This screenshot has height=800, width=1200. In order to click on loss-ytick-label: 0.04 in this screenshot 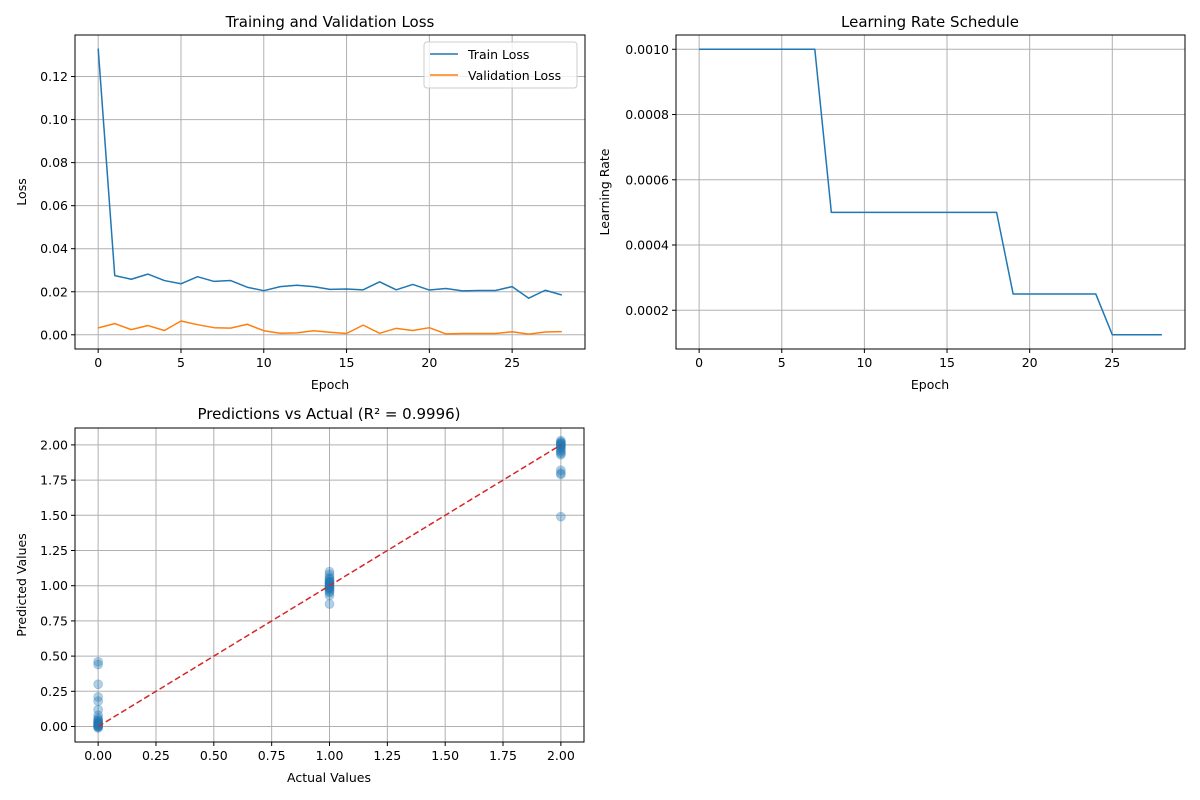, I will do `click(54, 248)`.